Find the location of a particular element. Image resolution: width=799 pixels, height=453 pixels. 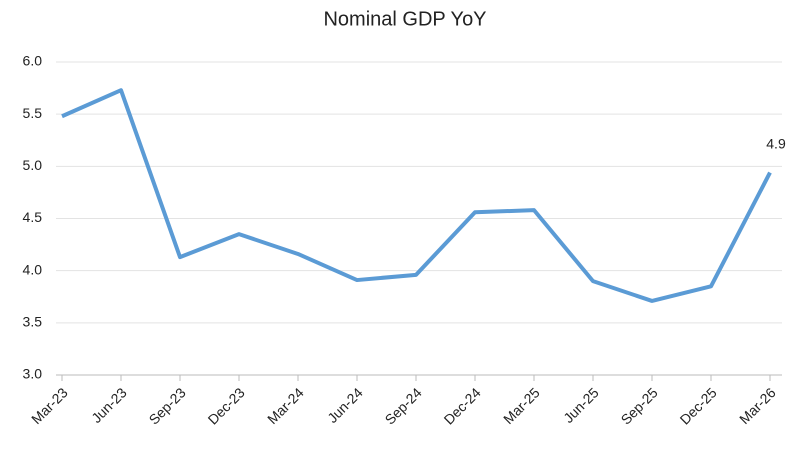

y-tick-label: 6.0 is located at coordinates (33, 61).